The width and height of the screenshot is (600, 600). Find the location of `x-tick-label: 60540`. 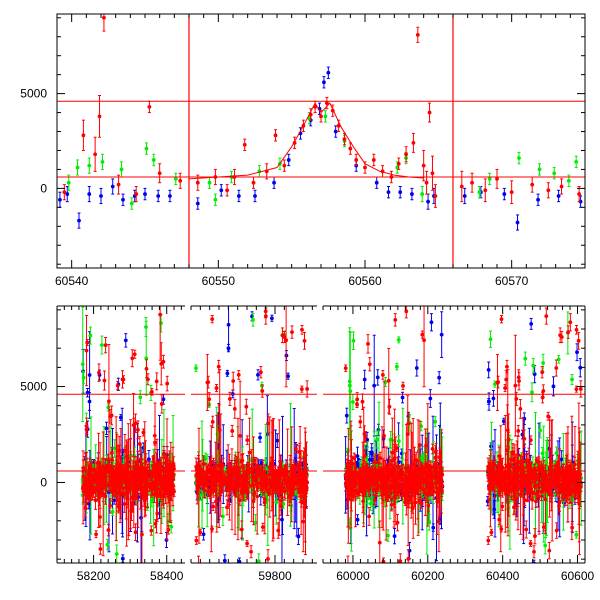

x-tick-label: 60540 is located at coordinates (72, 281).